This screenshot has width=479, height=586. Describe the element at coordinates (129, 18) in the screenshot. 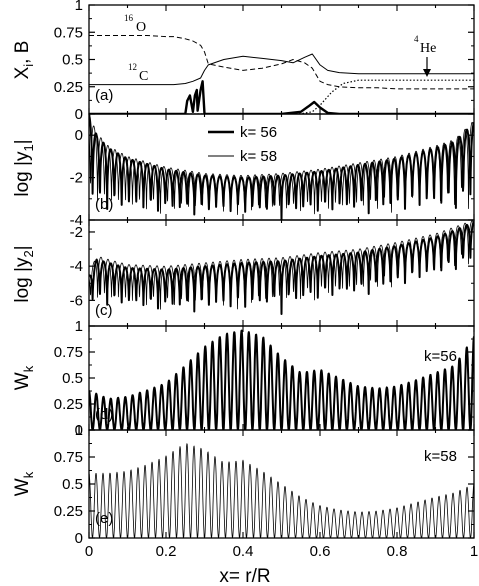

I see `o16-mass-number: 16` at that location.